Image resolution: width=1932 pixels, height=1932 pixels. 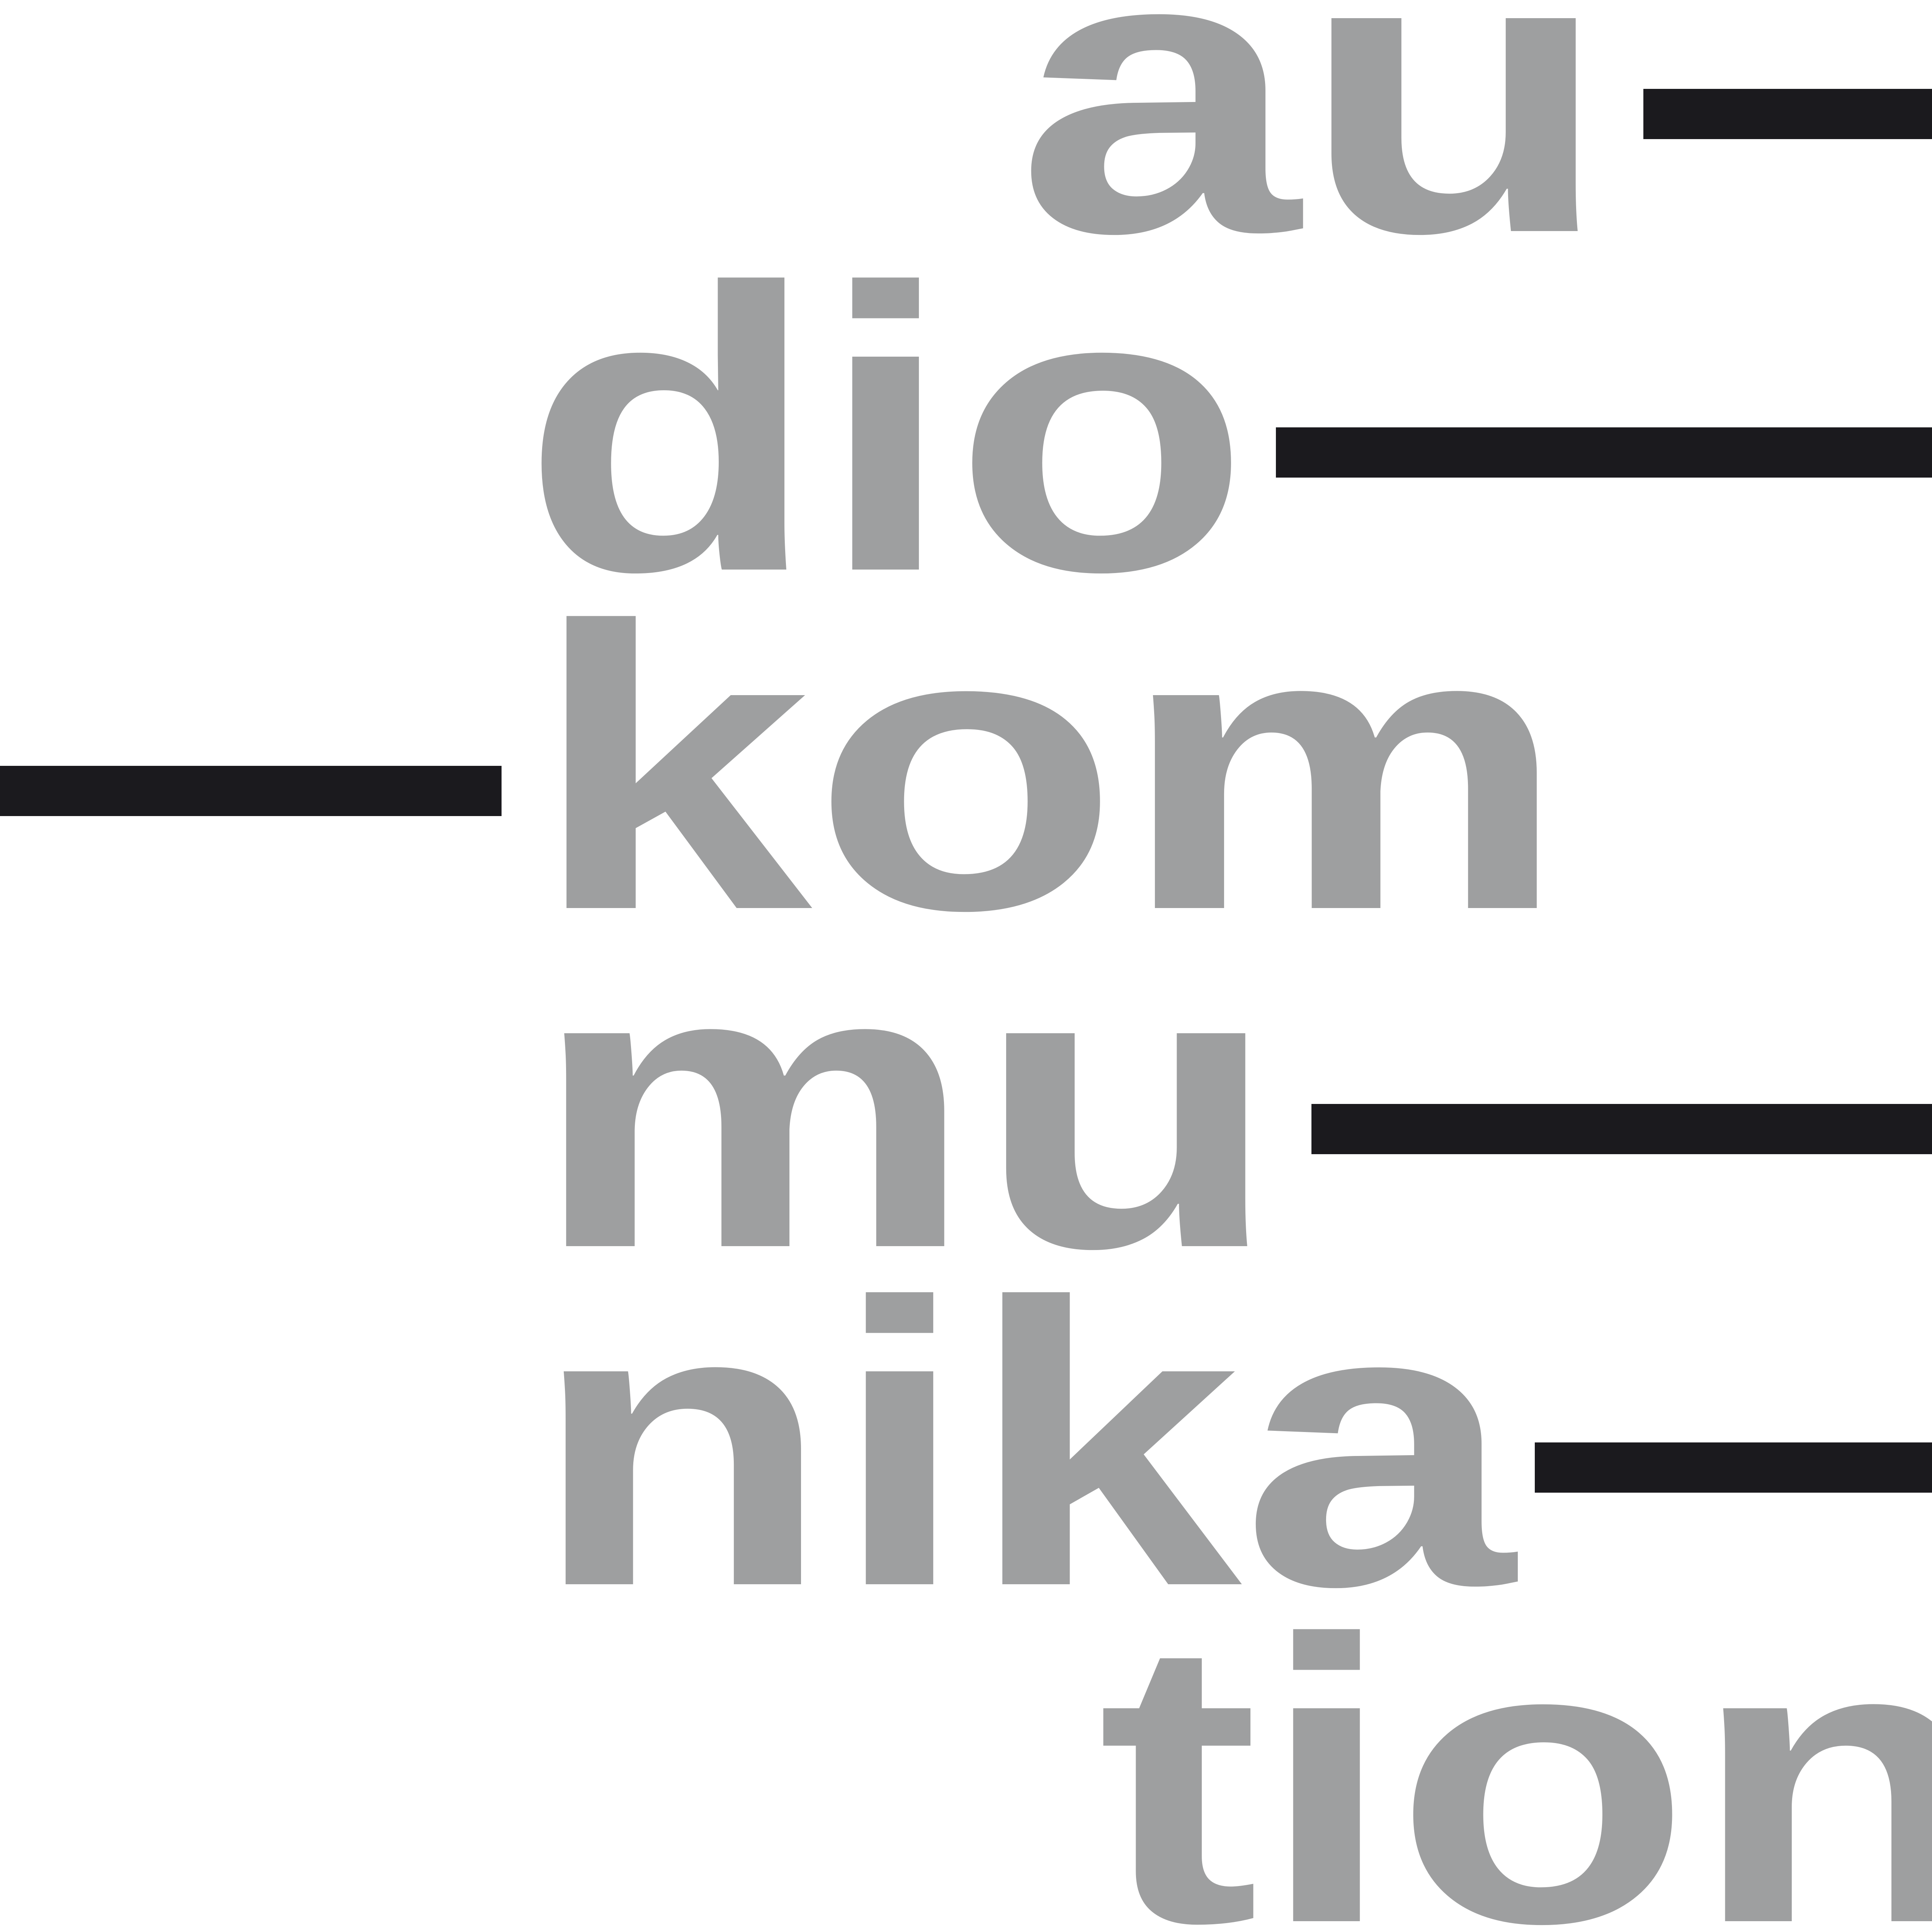 What do you see at coordinates (1733, 1468) in the screenshot?
I see `dash-bar-nika` at bounding box center [1733, 1468].